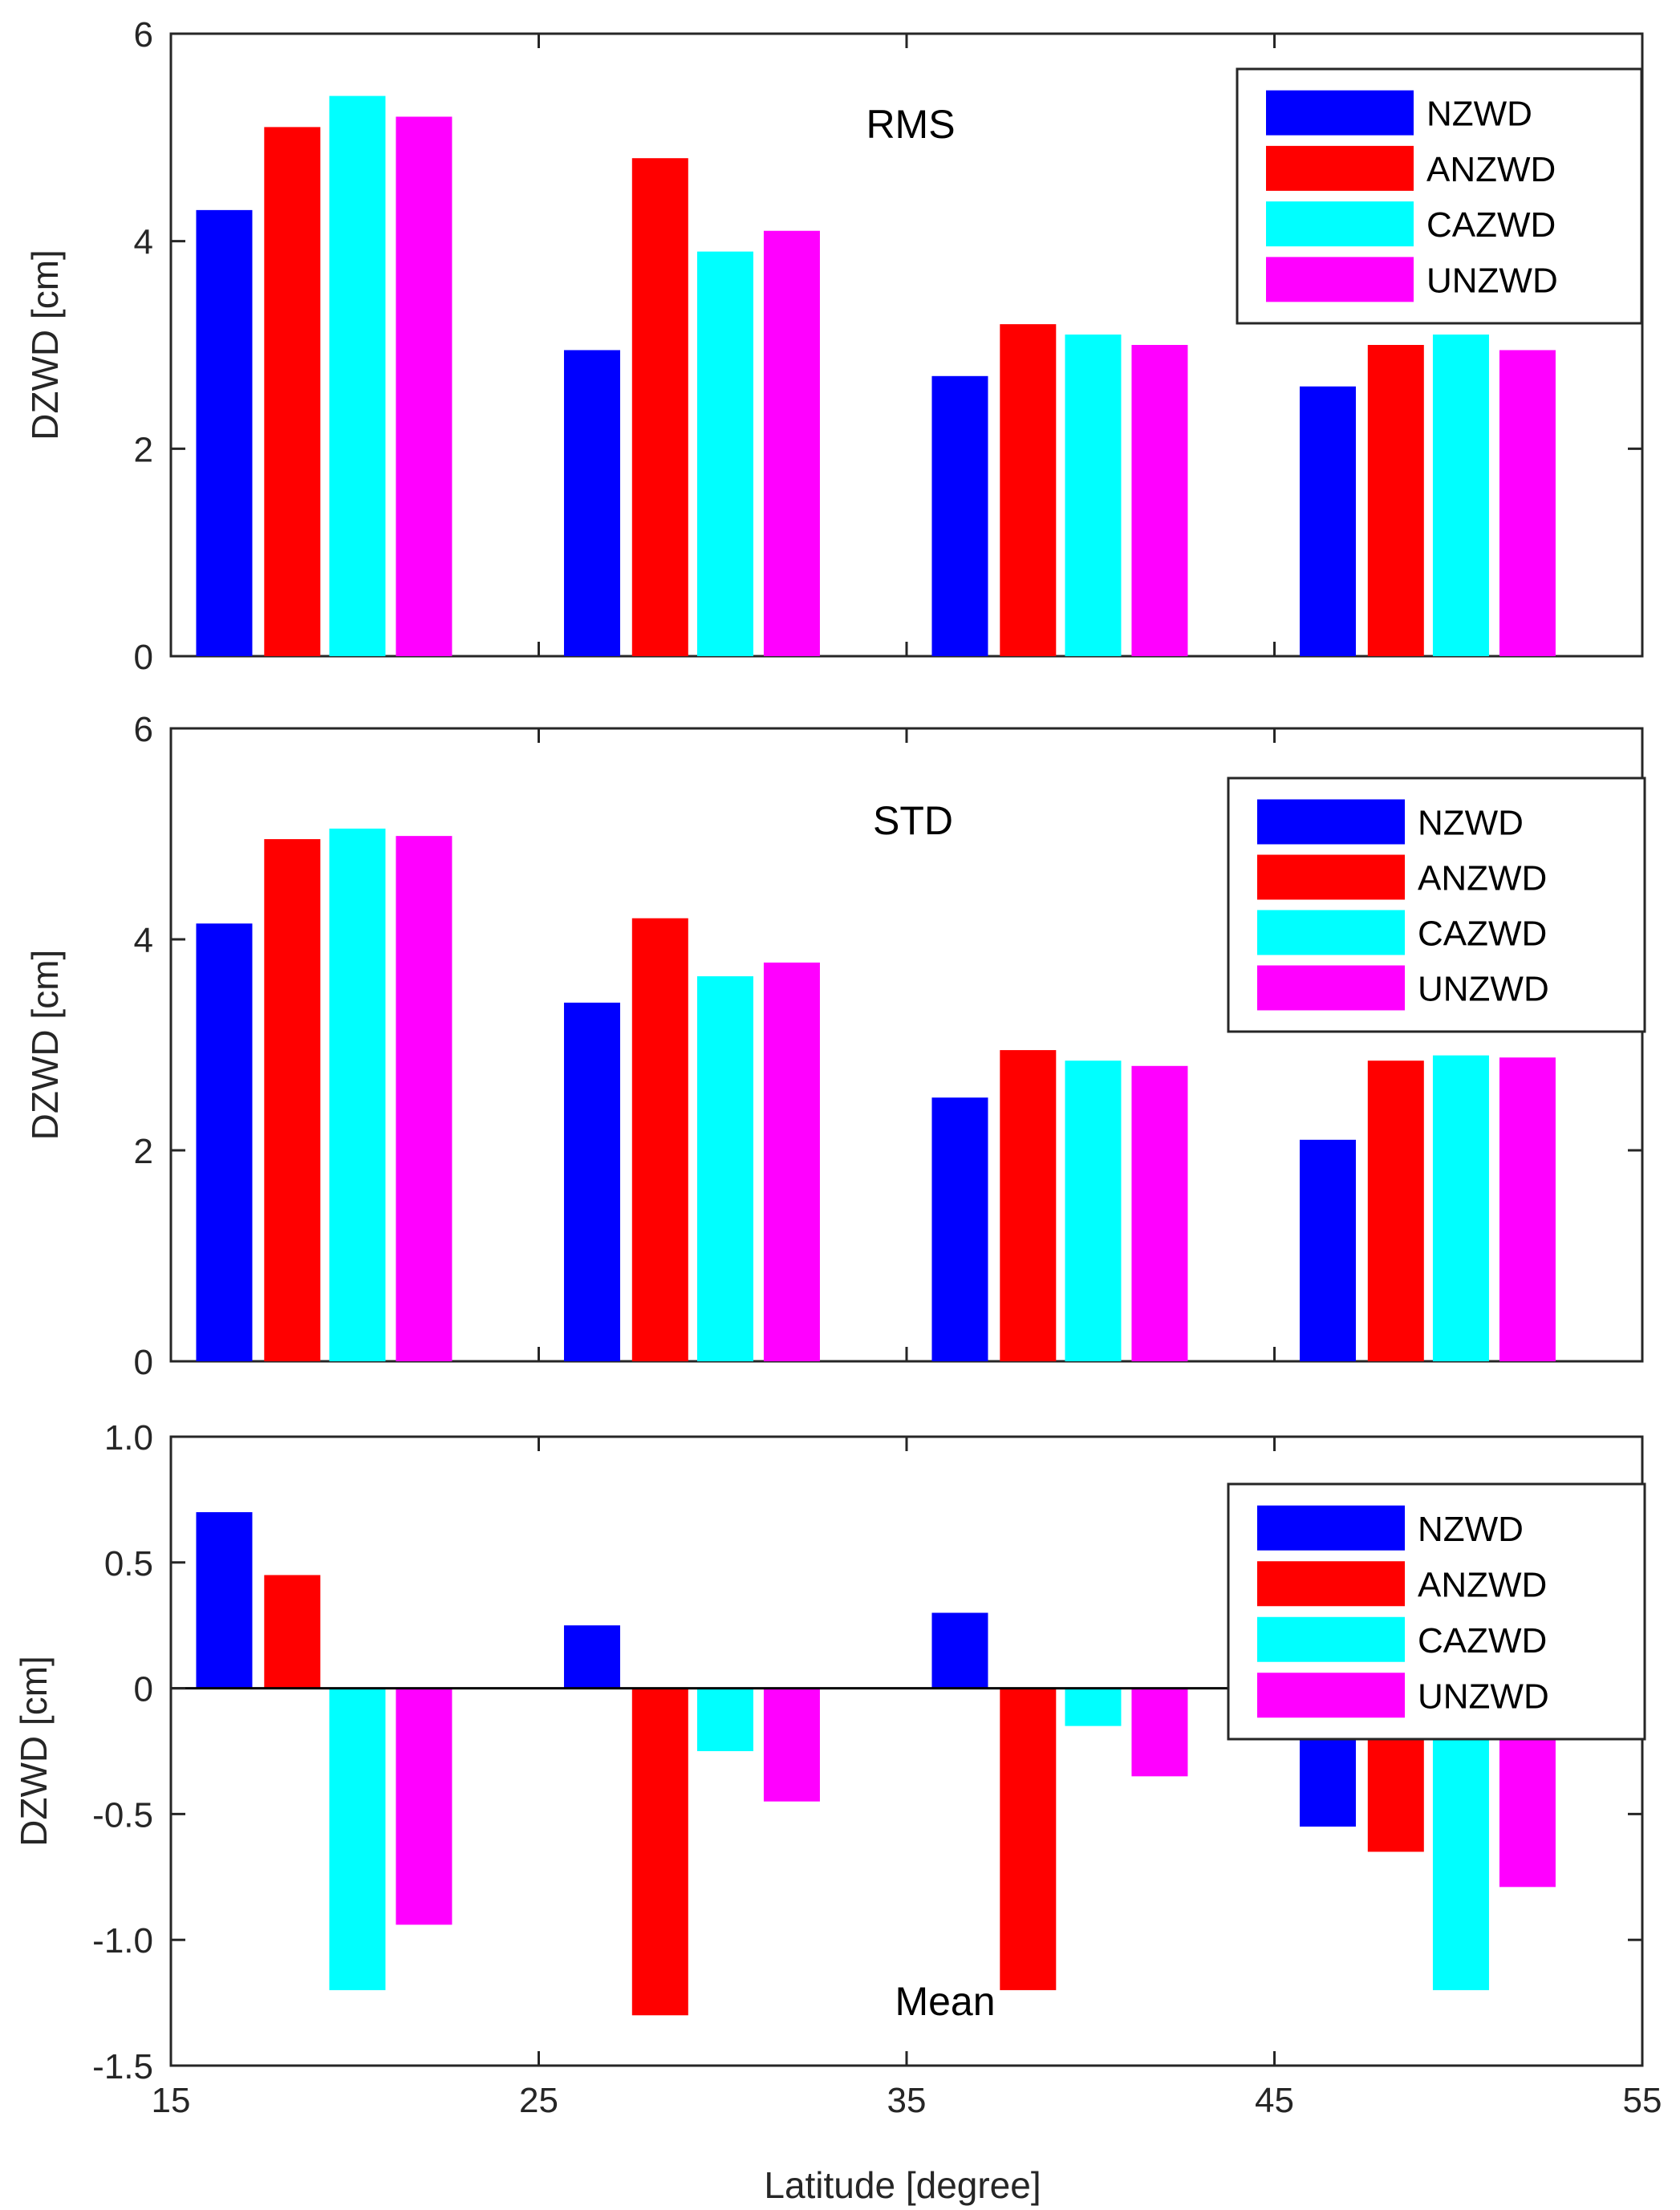  I want to click on mean-legend-label-anzwd: ANZWD, so click(1482, 1584).